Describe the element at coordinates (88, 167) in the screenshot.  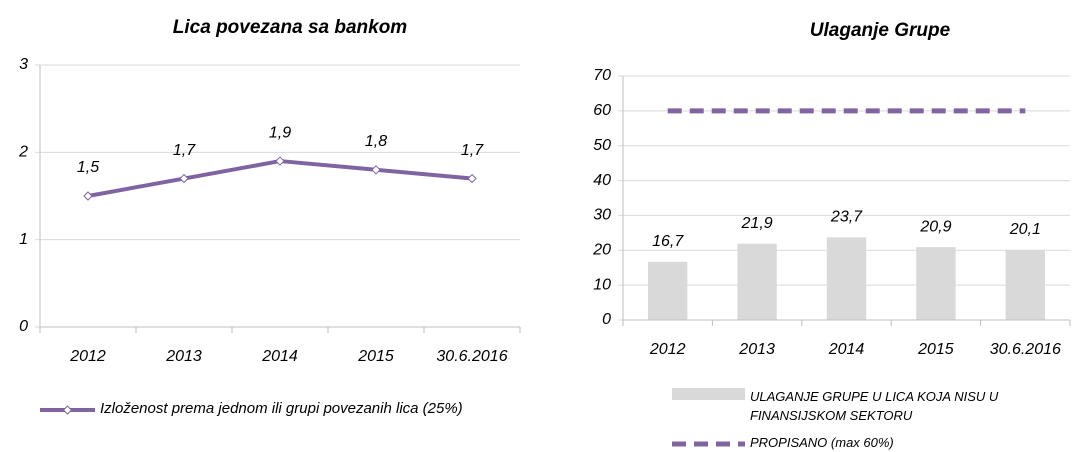
I see `data-label: 1,5` at that location.